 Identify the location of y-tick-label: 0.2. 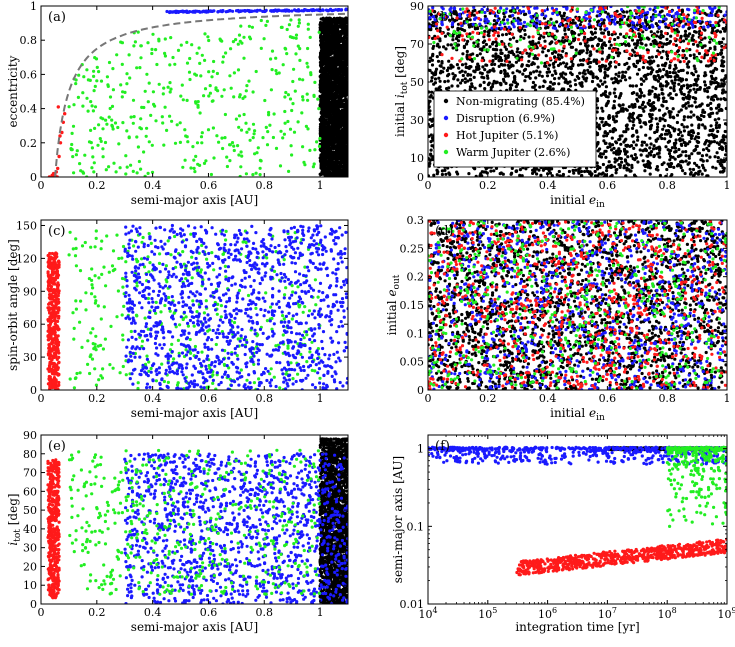
(29, 143).